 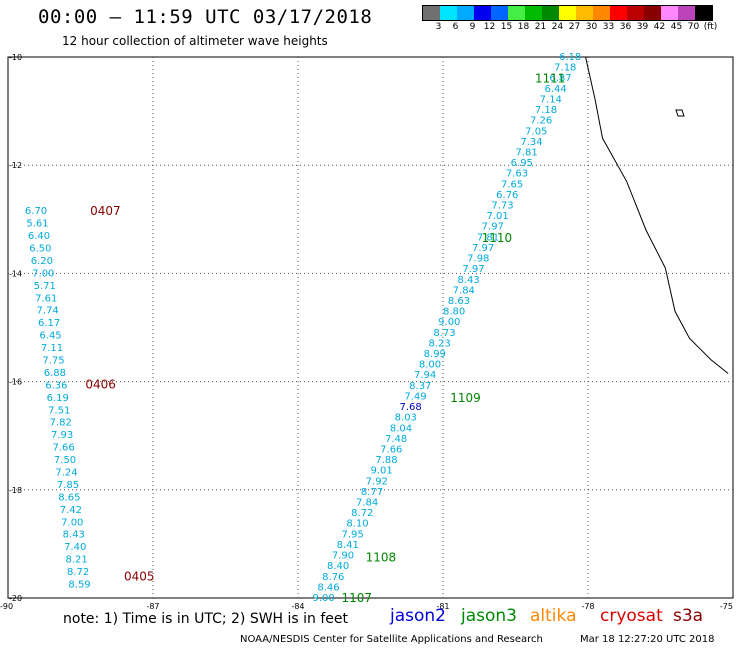 I want to click on coastline, so click(x=657, y=215).